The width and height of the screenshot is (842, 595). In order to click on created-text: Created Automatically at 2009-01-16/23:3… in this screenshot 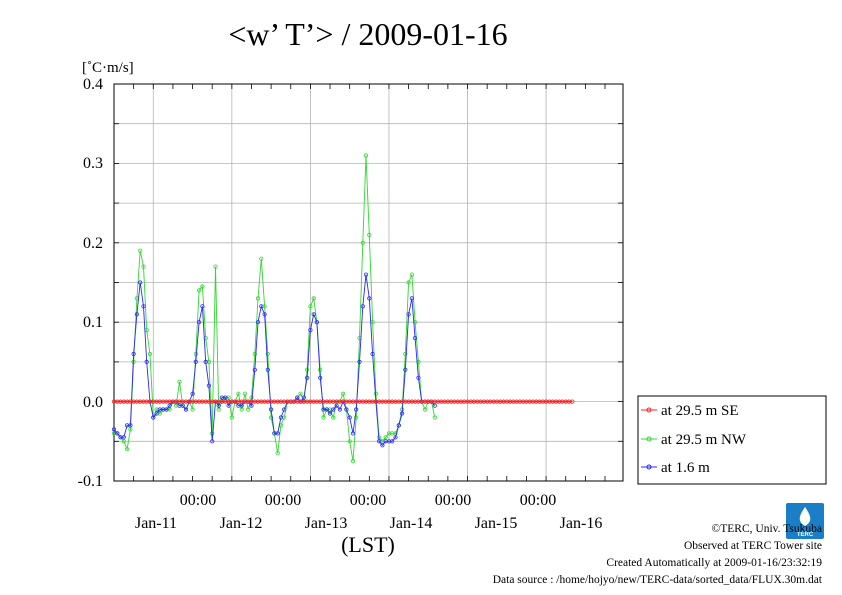, I will do `click(714, 563)`.